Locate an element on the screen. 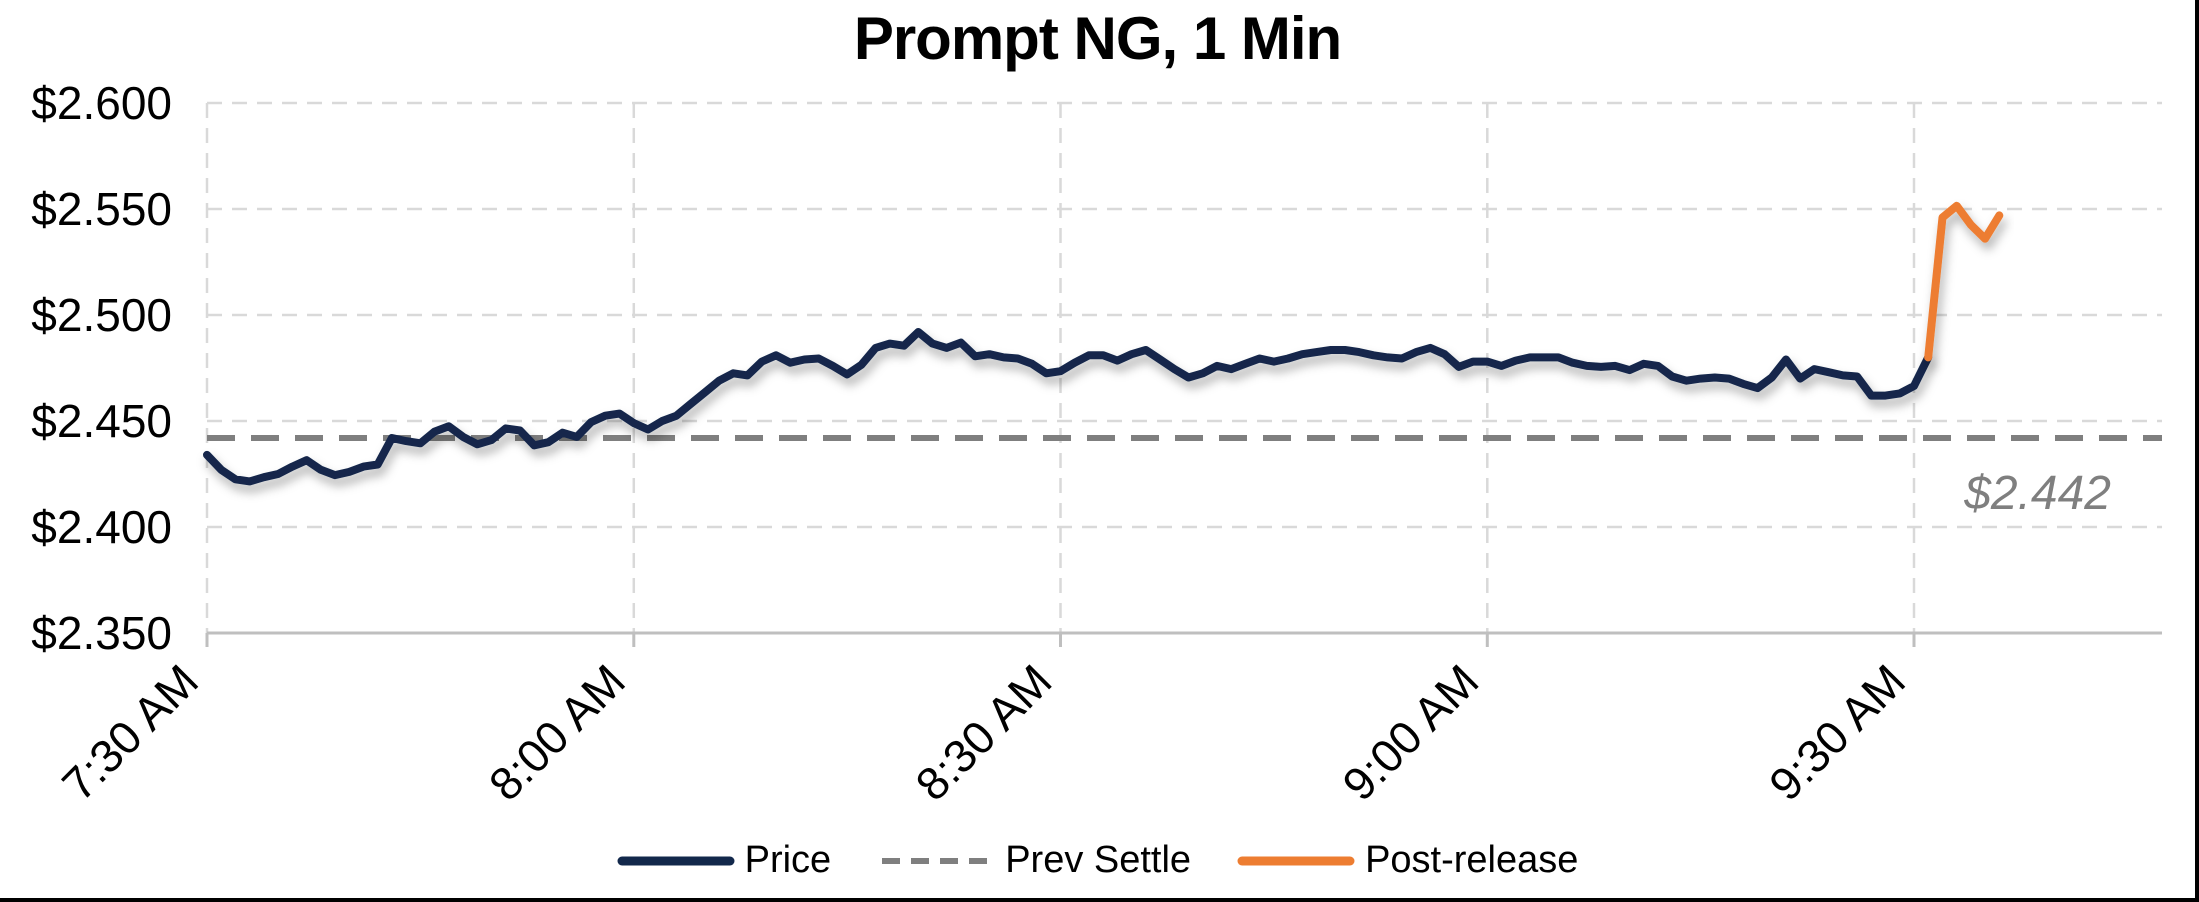 The image size is (2199, 902). chart-title: Prompt NG, 1 Min is located at coordinates (1097, 38).